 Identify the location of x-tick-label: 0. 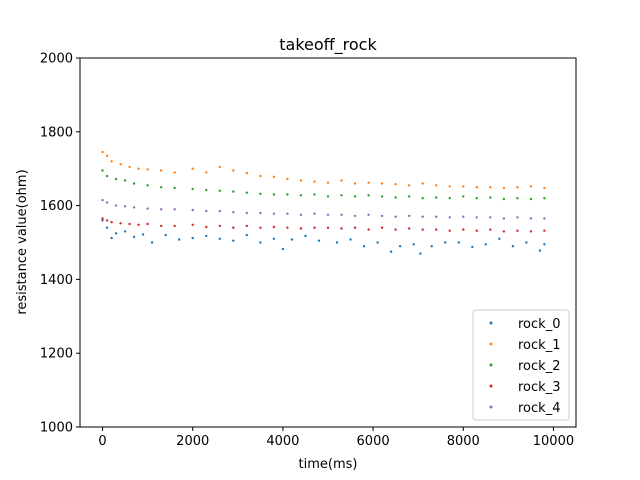
(102, 441).